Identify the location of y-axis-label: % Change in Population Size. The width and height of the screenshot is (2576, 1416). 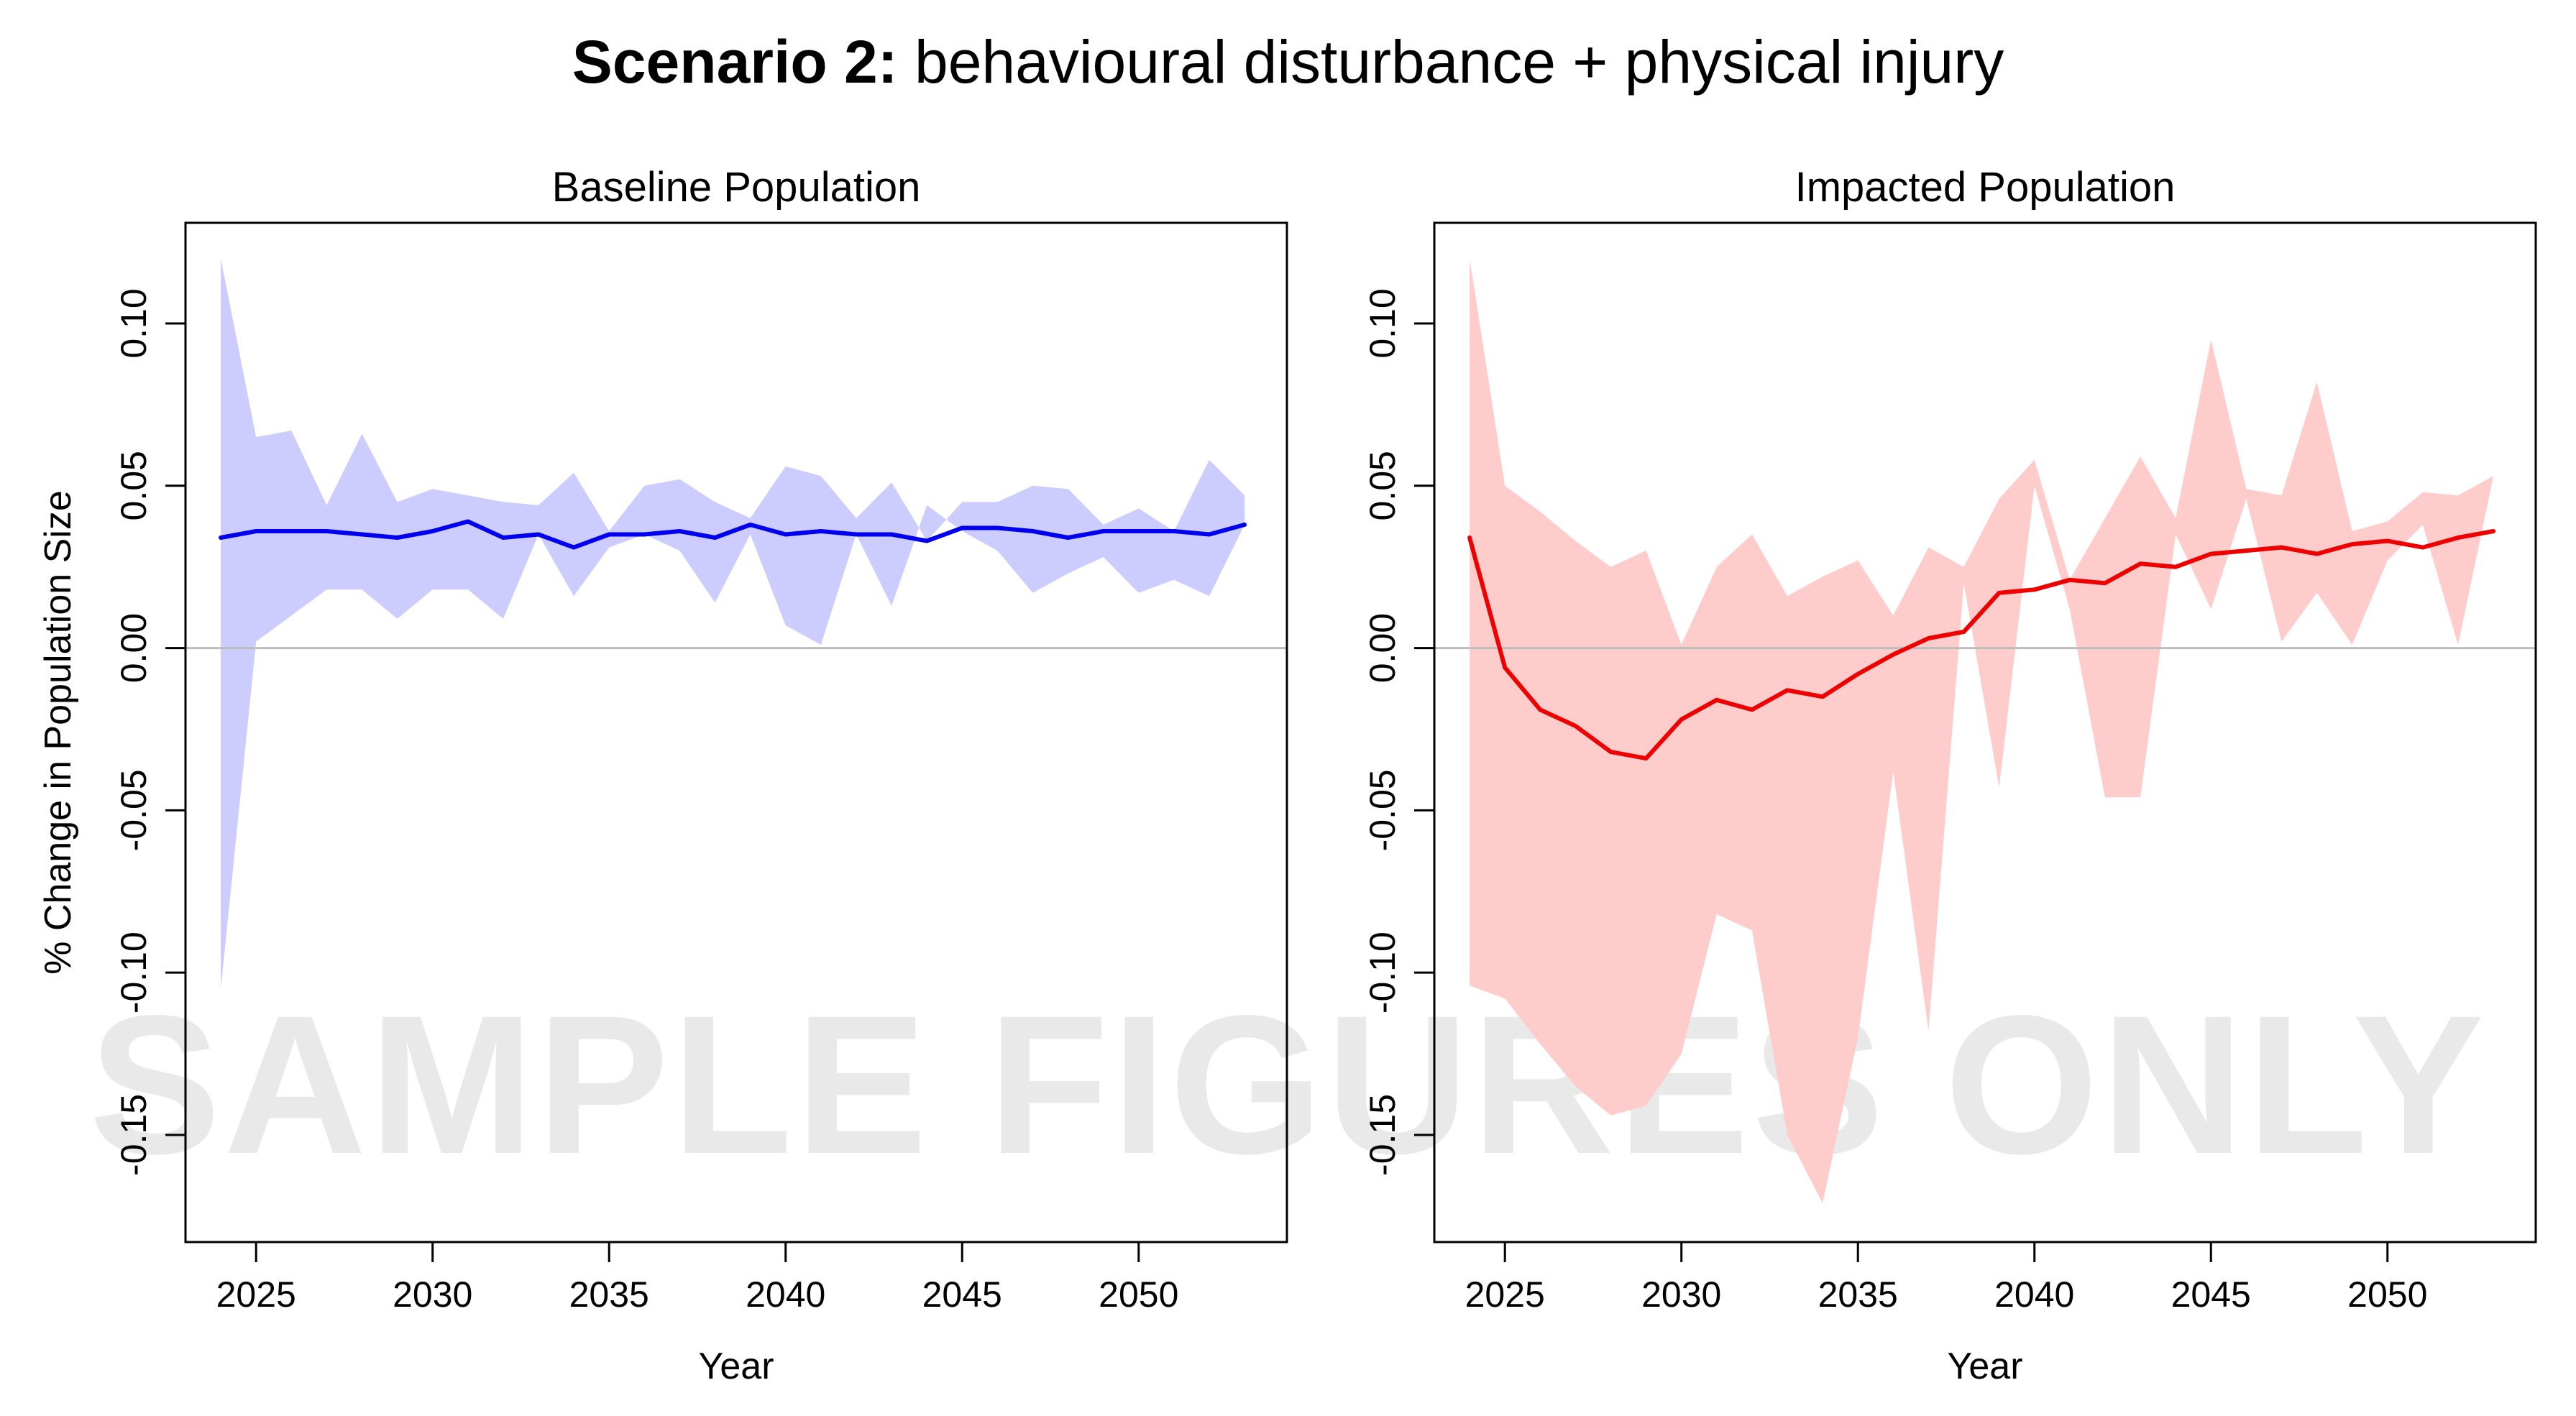
(58, 732).